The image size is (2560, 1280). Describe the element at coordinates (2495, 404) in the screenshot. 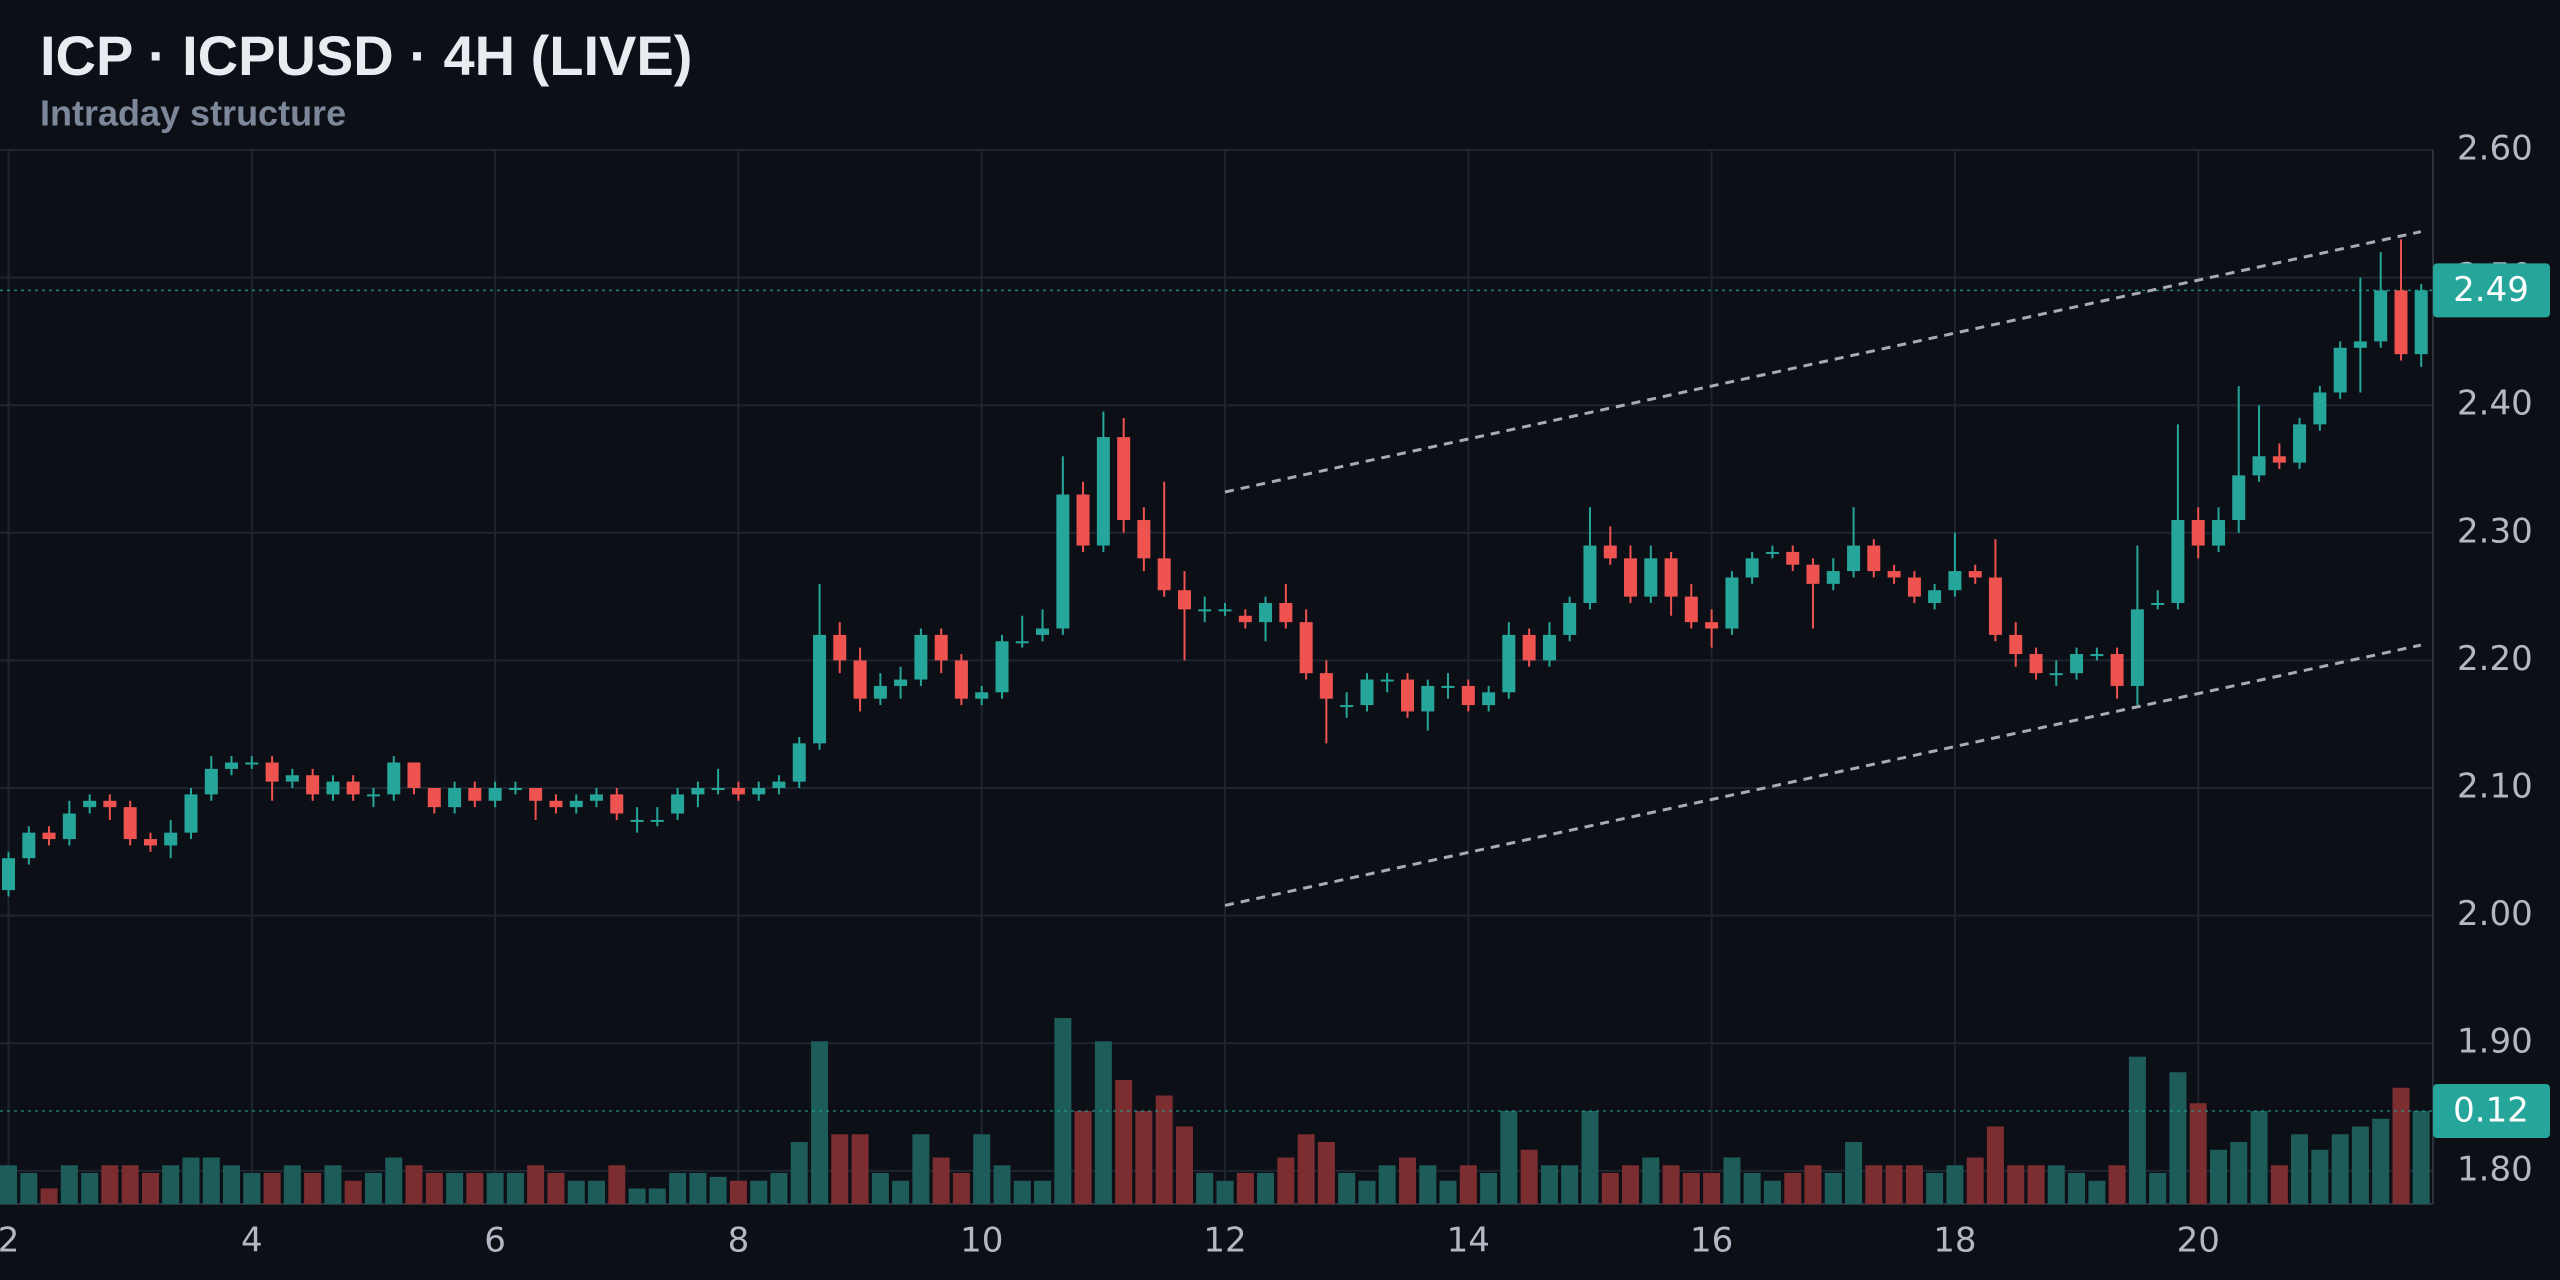

I see `y-tick-label: 2.40` at that location.